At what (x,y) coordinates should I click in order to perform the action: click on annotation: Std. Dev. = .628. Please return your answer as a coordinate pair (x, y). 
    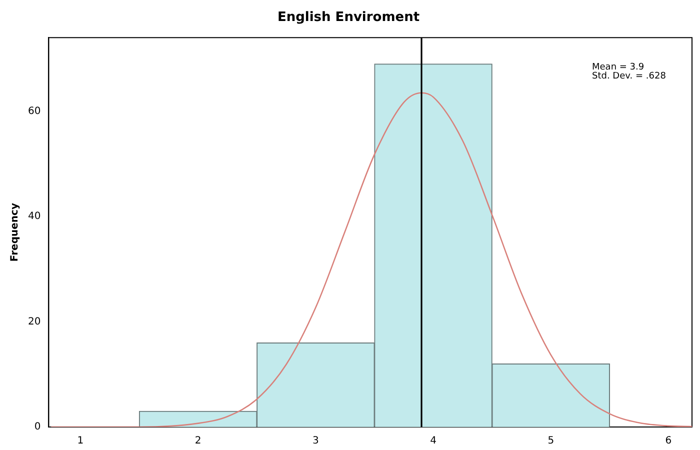
    Looking at the image, I should click on (629, 76).